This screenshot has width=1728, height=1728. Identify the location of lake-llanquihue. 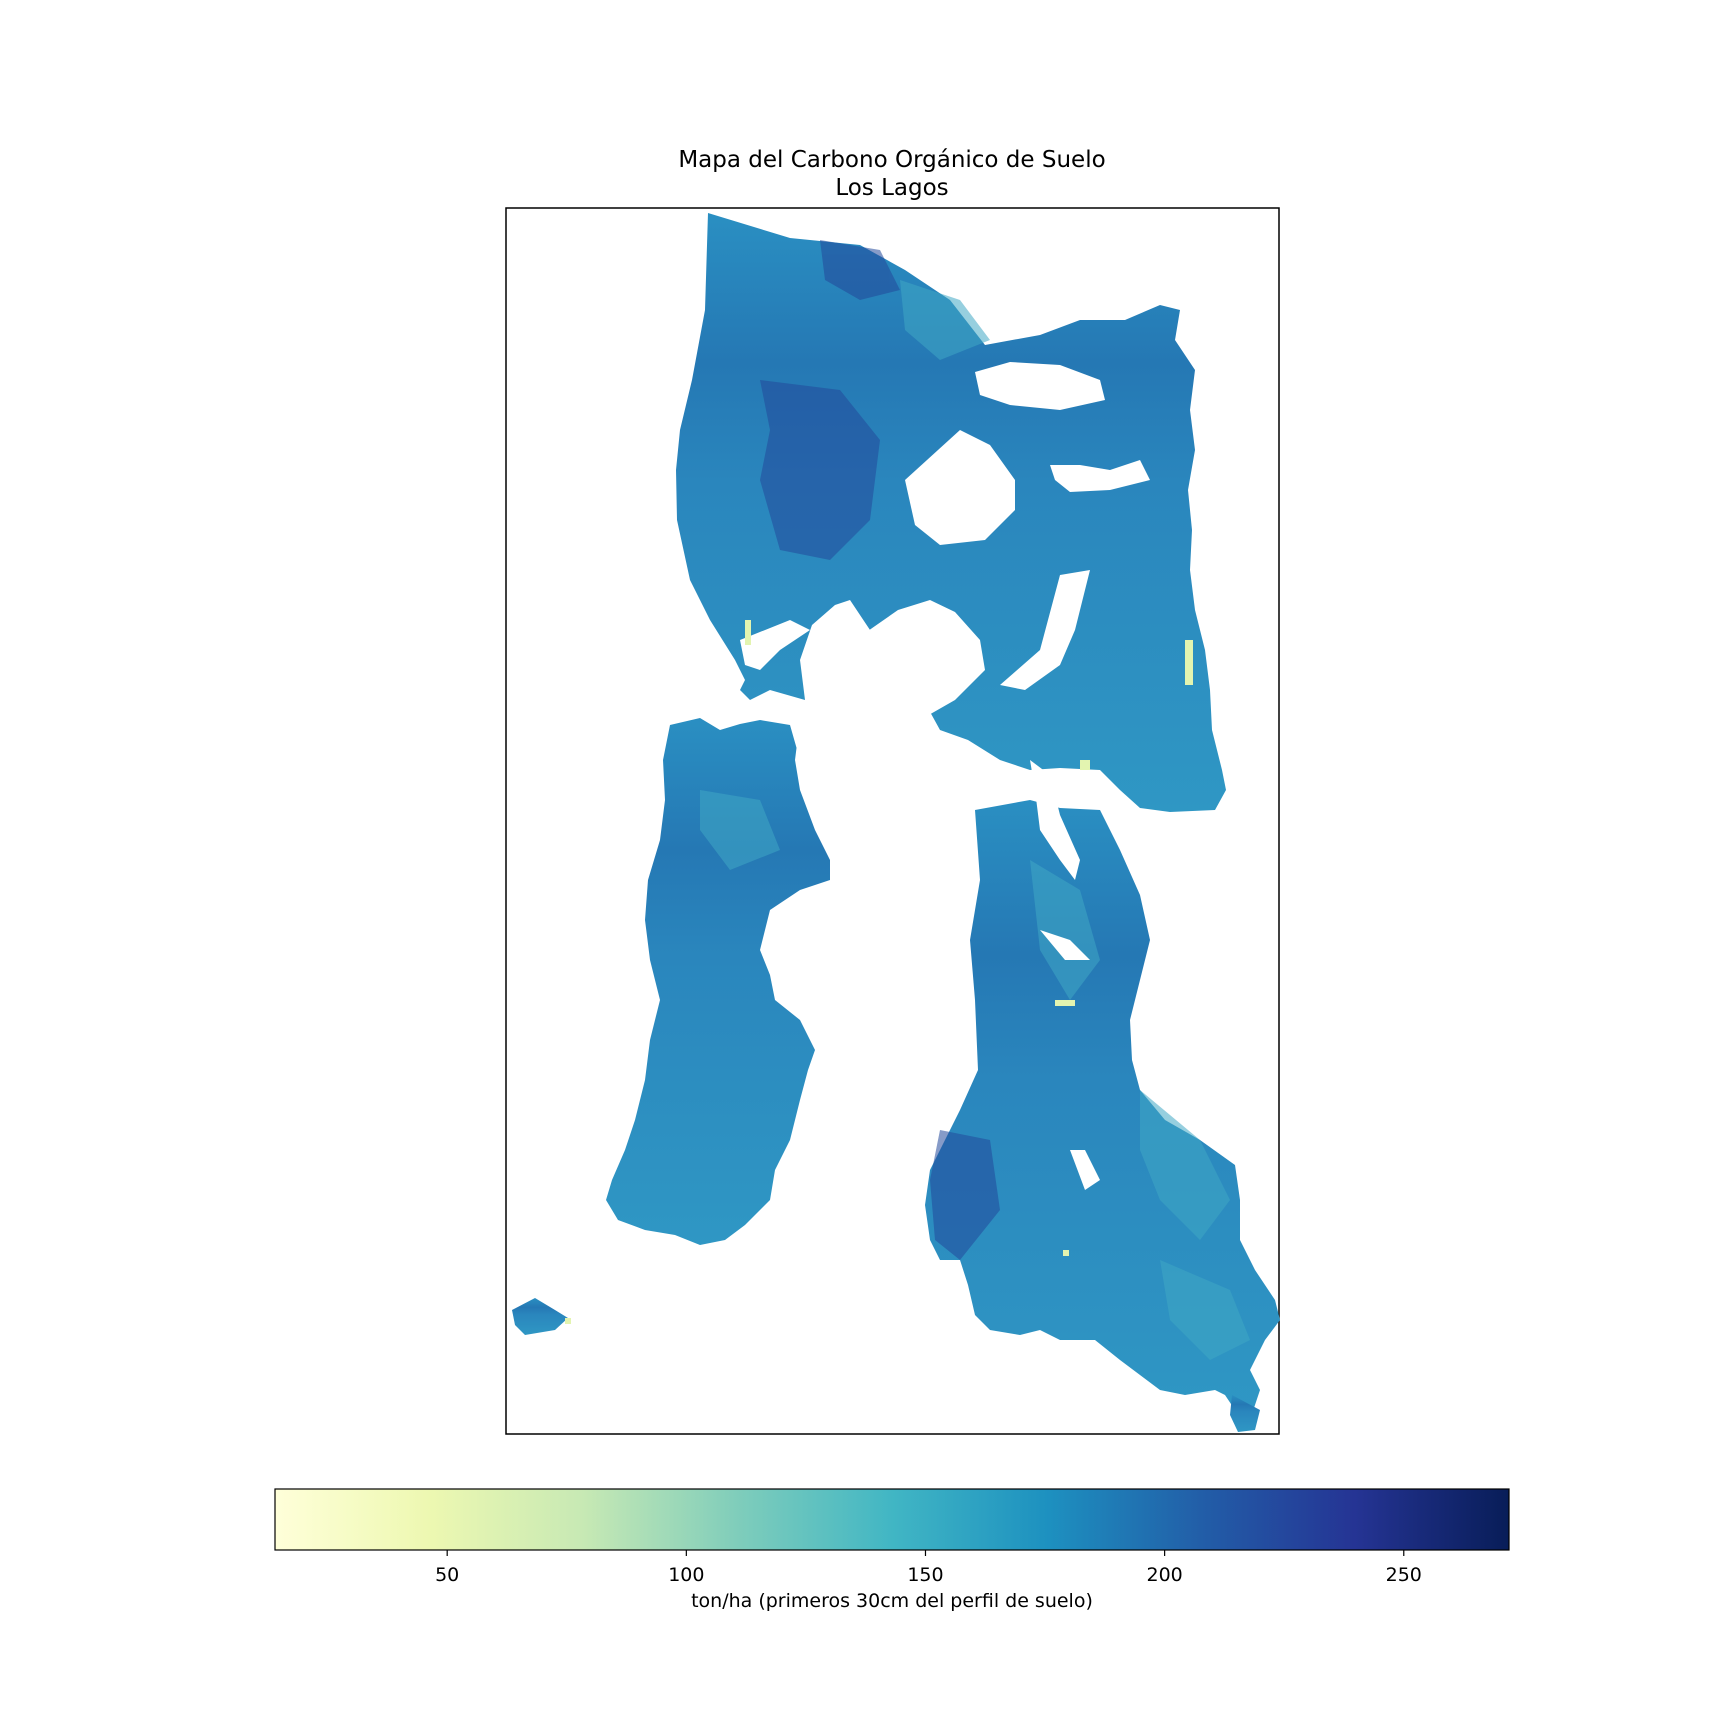
(960, 487).